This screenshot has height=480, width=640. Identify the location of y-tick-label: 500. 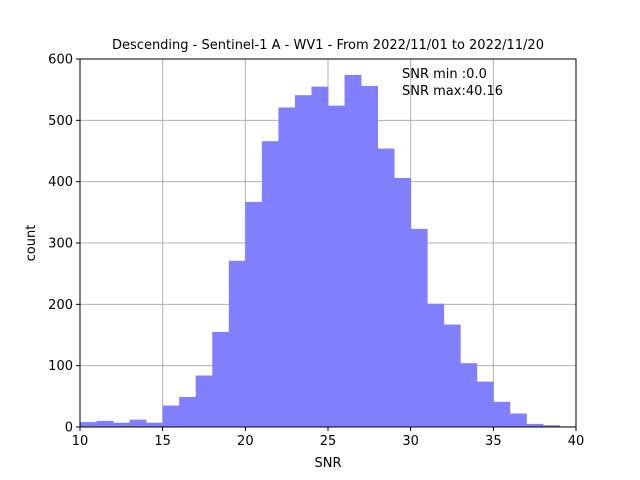
(60, 121).